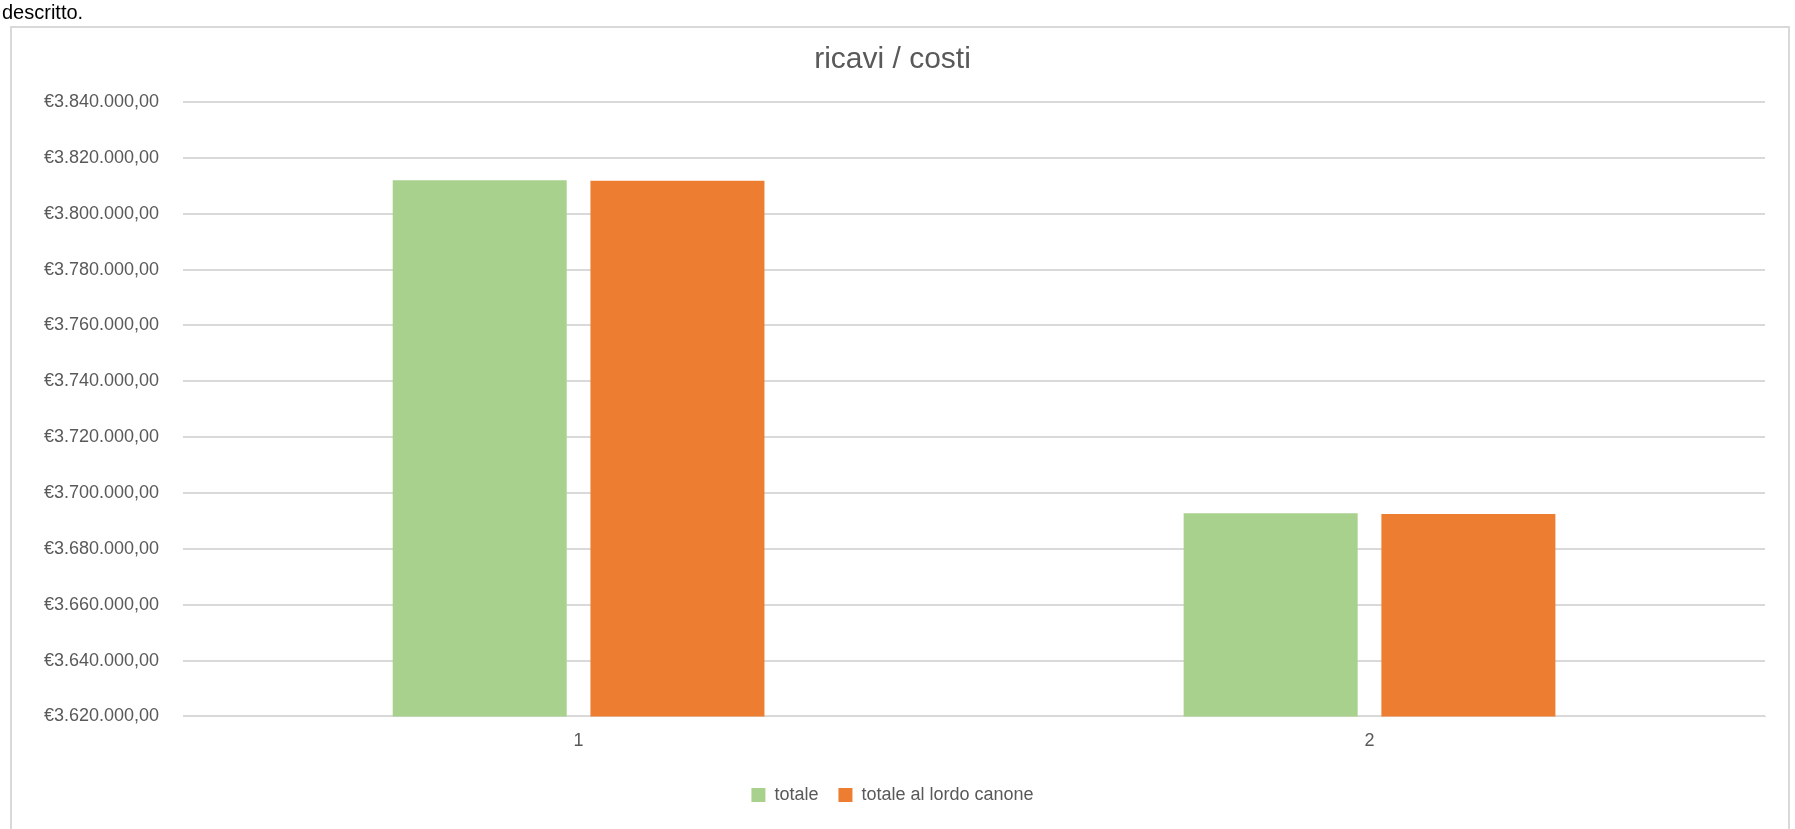 The height and width of the screenshot is (829, 1795). I want to click on text: descritto., so click(43, 12).